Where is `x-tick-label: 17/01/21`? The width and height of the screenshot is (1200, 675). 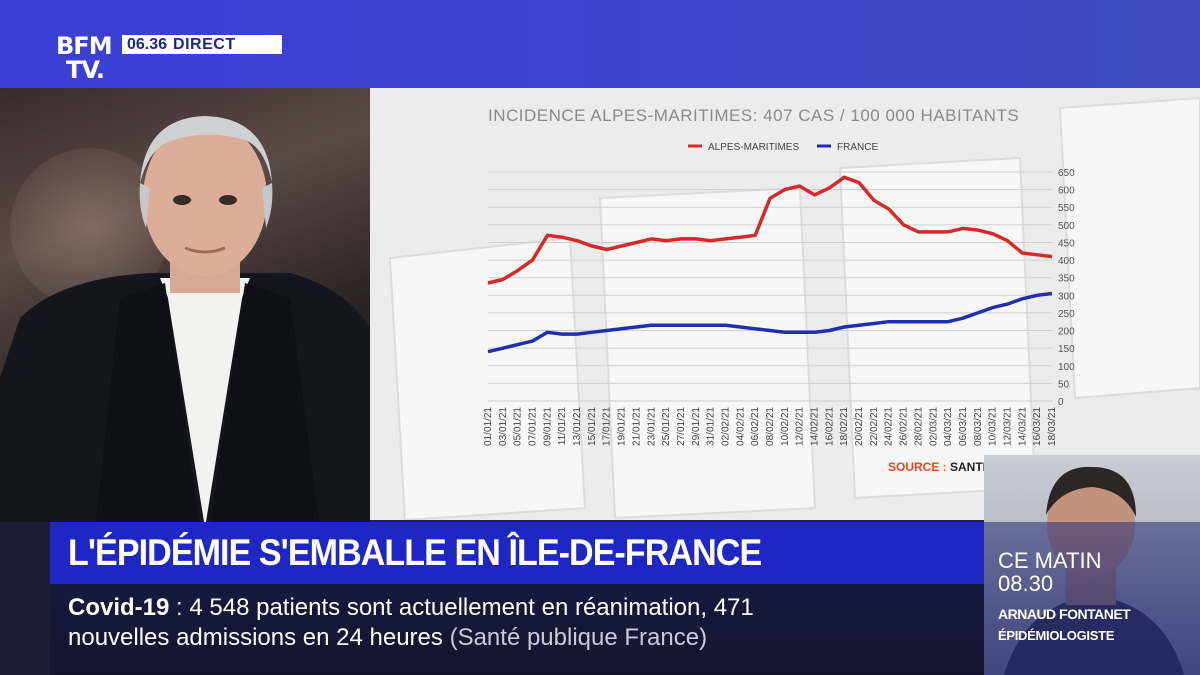 x-tick-label: 17/01/21 is located at coordinates (607, 426).